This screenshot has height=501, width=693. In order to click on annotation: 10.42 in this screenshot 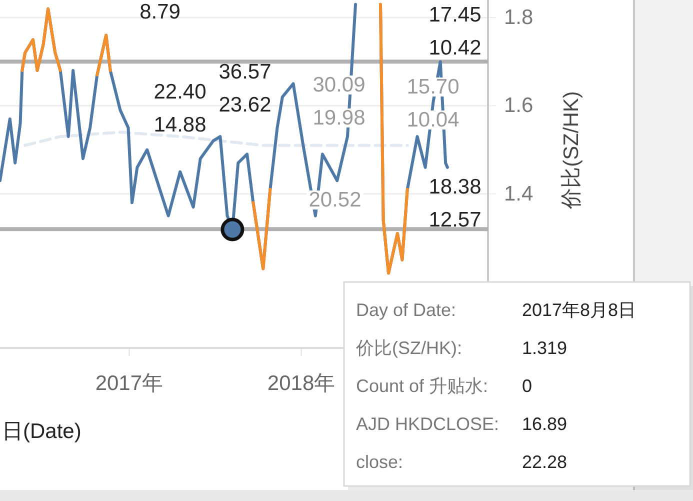, I will do `click(455, 48)`.